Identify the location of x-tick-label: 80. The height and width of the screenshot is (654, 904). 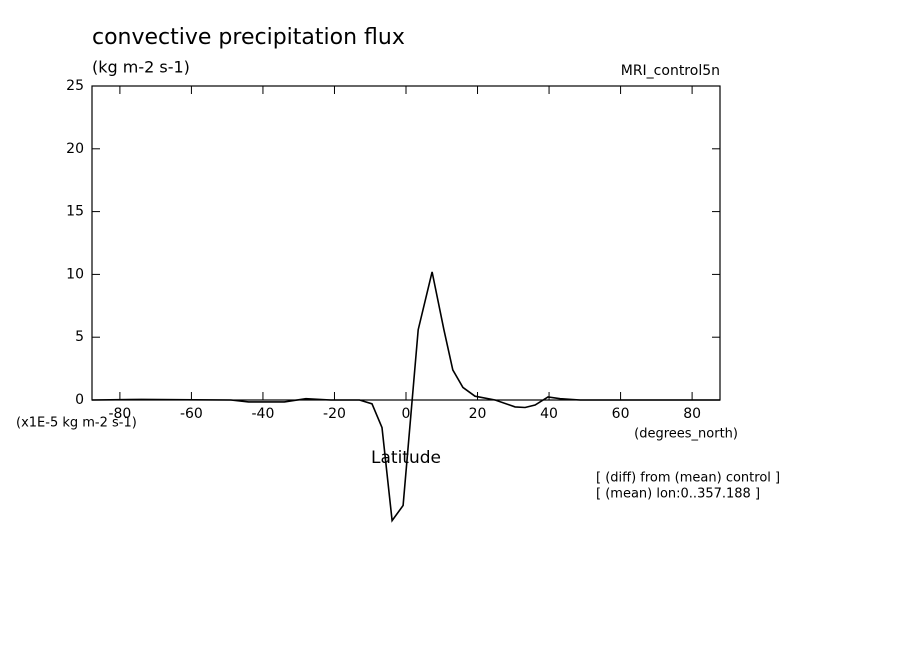
(692, 414).